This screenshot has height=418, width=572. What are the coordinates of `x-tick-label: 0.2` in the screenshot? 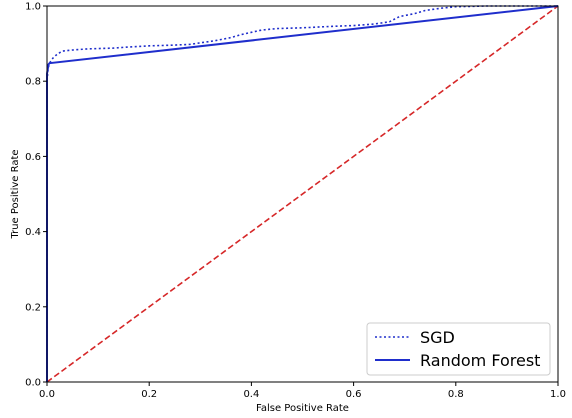 It's located at (149, 394).